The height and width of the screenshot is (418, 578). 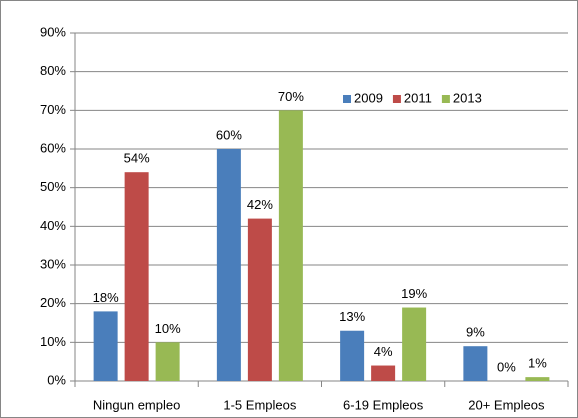 I want to click on y-tick-label: 80%, so click(x=53, y=70).